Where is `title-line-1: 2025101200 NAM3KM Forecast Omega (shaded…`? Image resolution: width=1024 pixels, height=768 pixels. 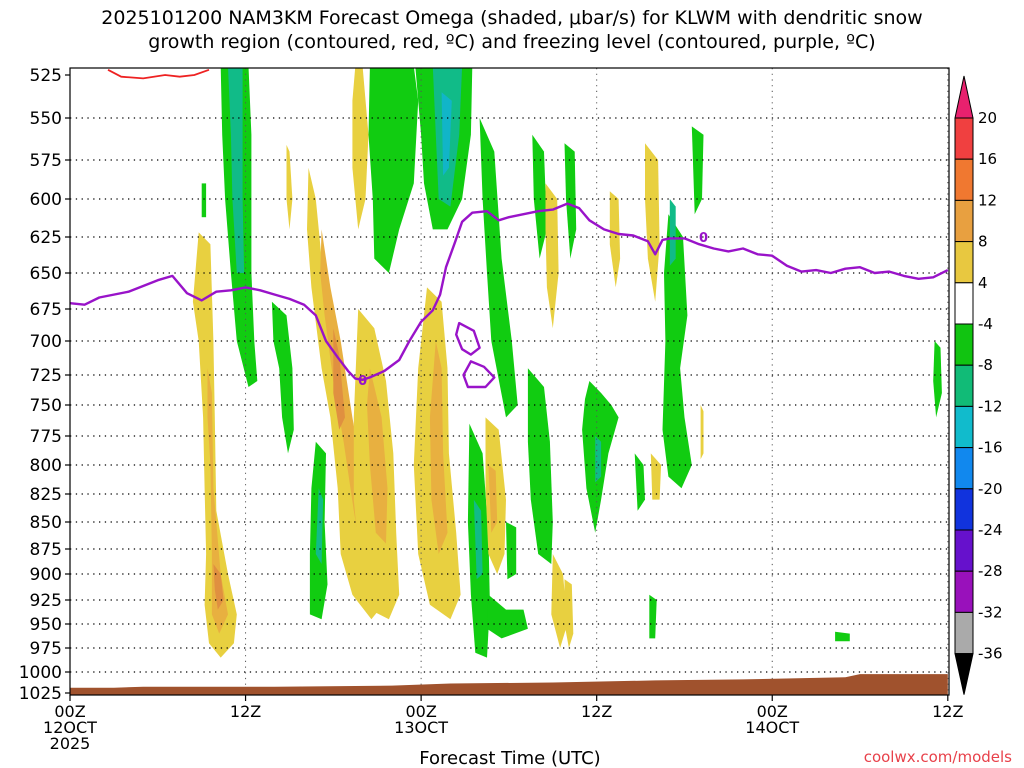
title-line-1: 2025101200 NAM3KM Forecast Omega (shaded… is located at coordinates (512, 18).